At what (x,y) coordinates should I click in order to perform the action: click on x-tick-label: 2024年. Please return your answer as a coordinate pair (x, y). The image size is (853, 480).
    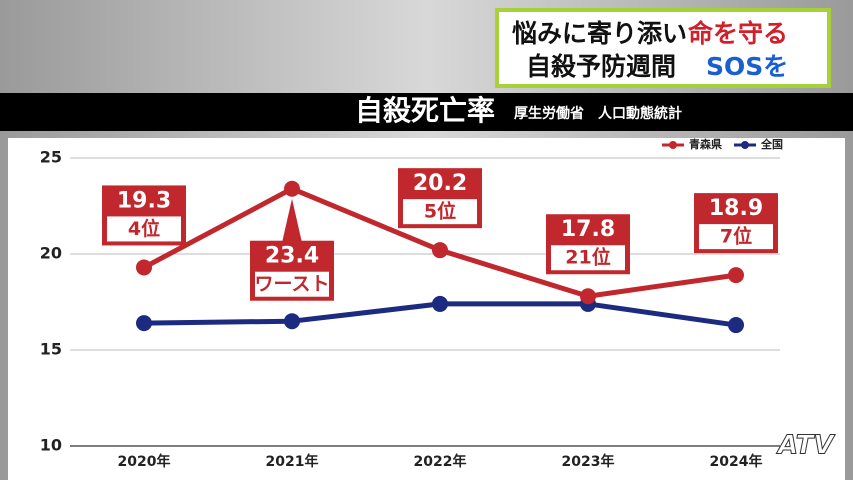
    Looking at the image, I should click on (736, 461).